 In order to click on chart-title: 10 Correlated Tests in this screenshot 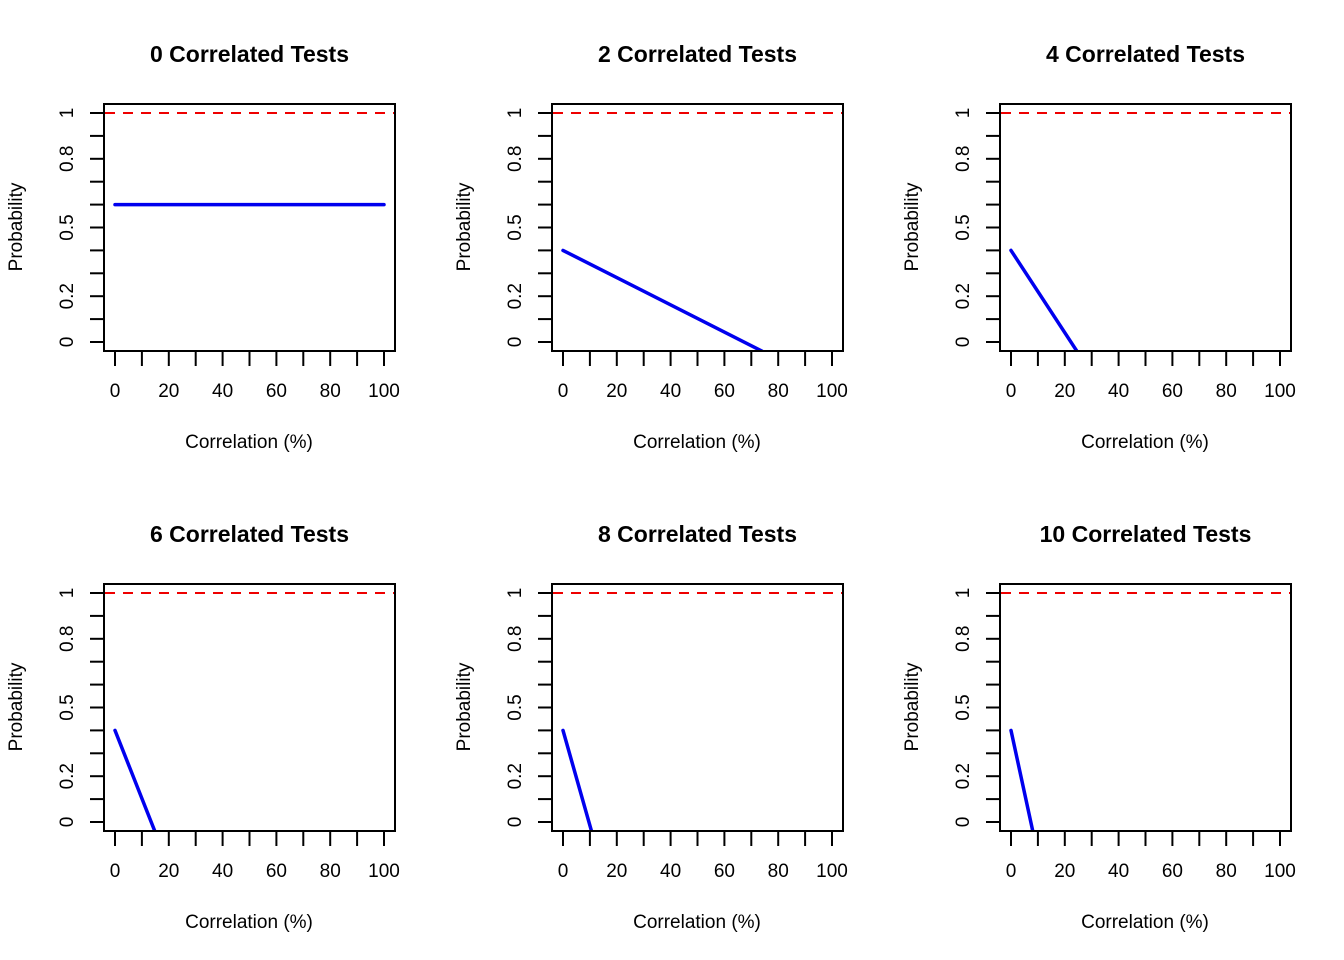, I will do `click(1146, 534)`.